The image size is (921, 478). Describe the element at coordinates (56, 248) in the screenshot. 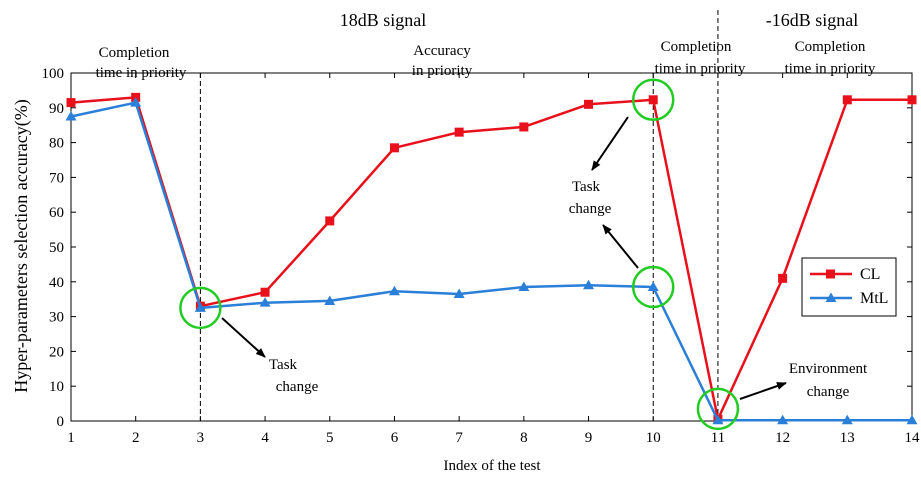

I see `y-tick-label: 50` at that location.